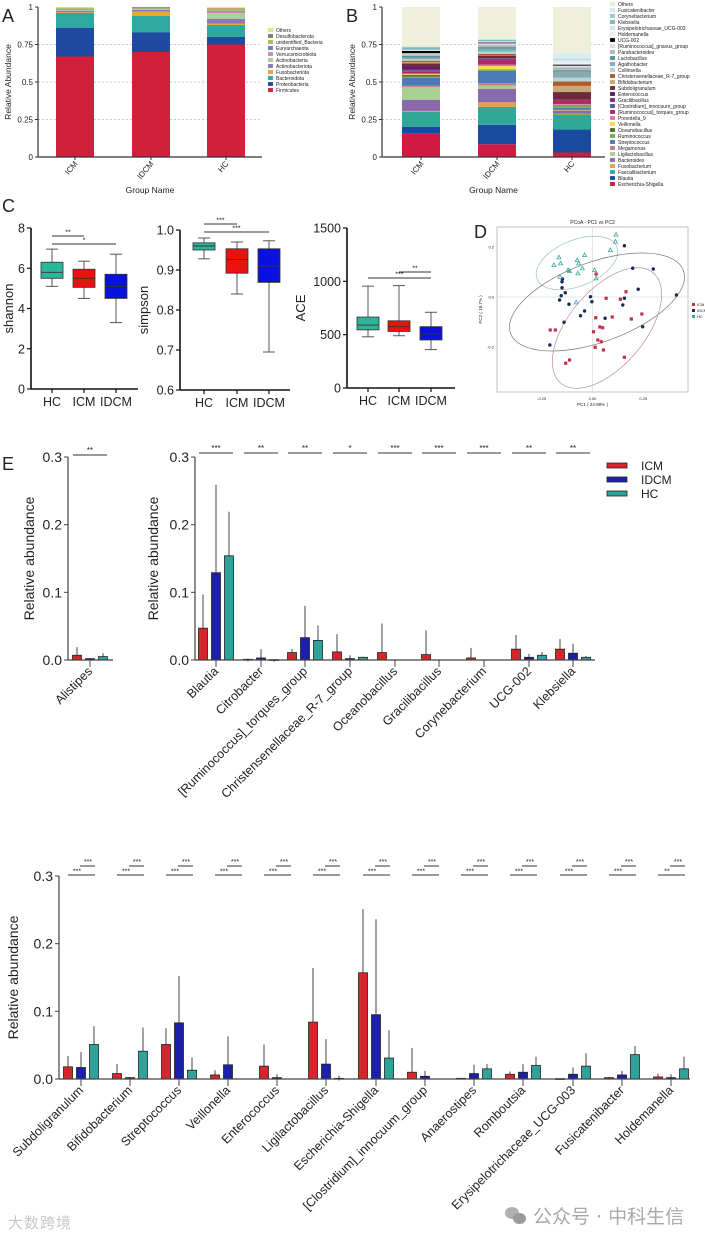  I want to click on x-tick-label: 0.00, so click(593, 398).